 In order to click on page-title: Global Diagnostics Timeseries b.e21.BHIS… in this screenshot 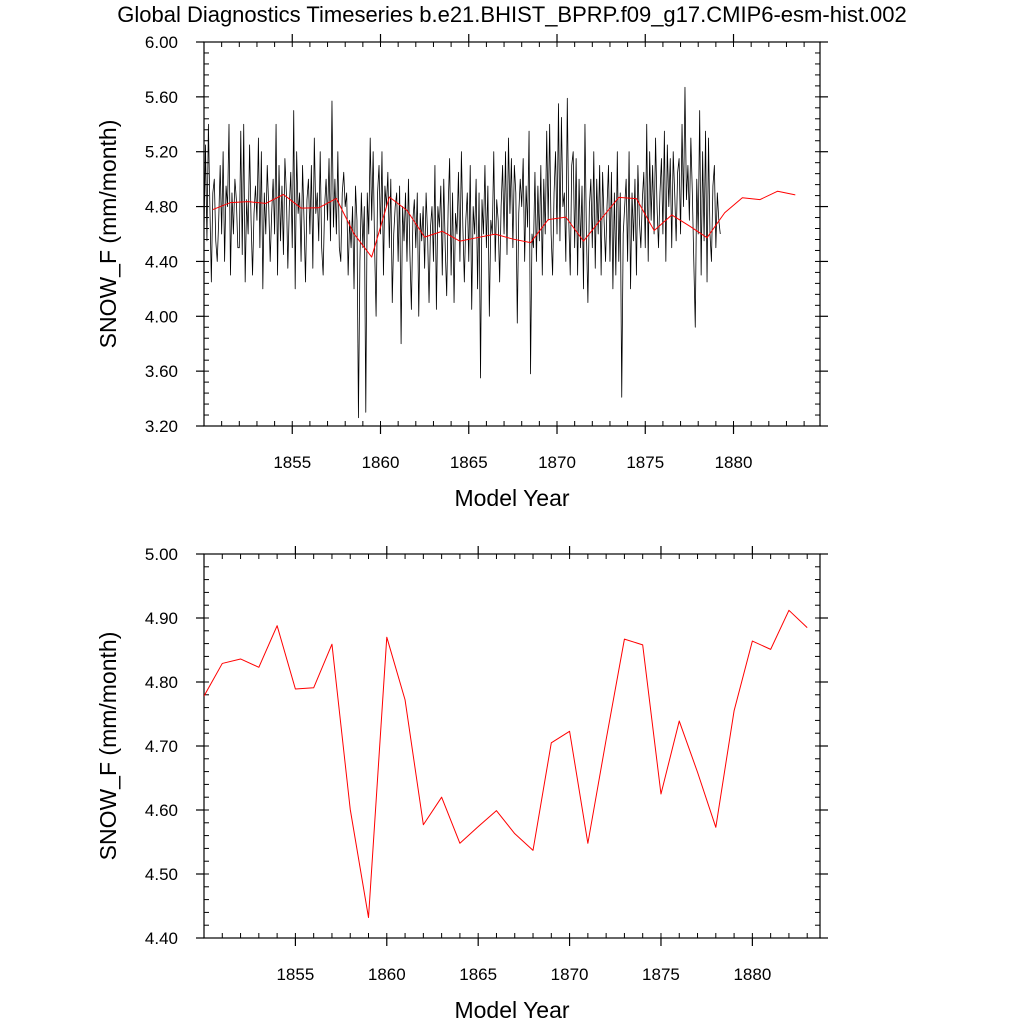, I will do `click(512, 14)`.